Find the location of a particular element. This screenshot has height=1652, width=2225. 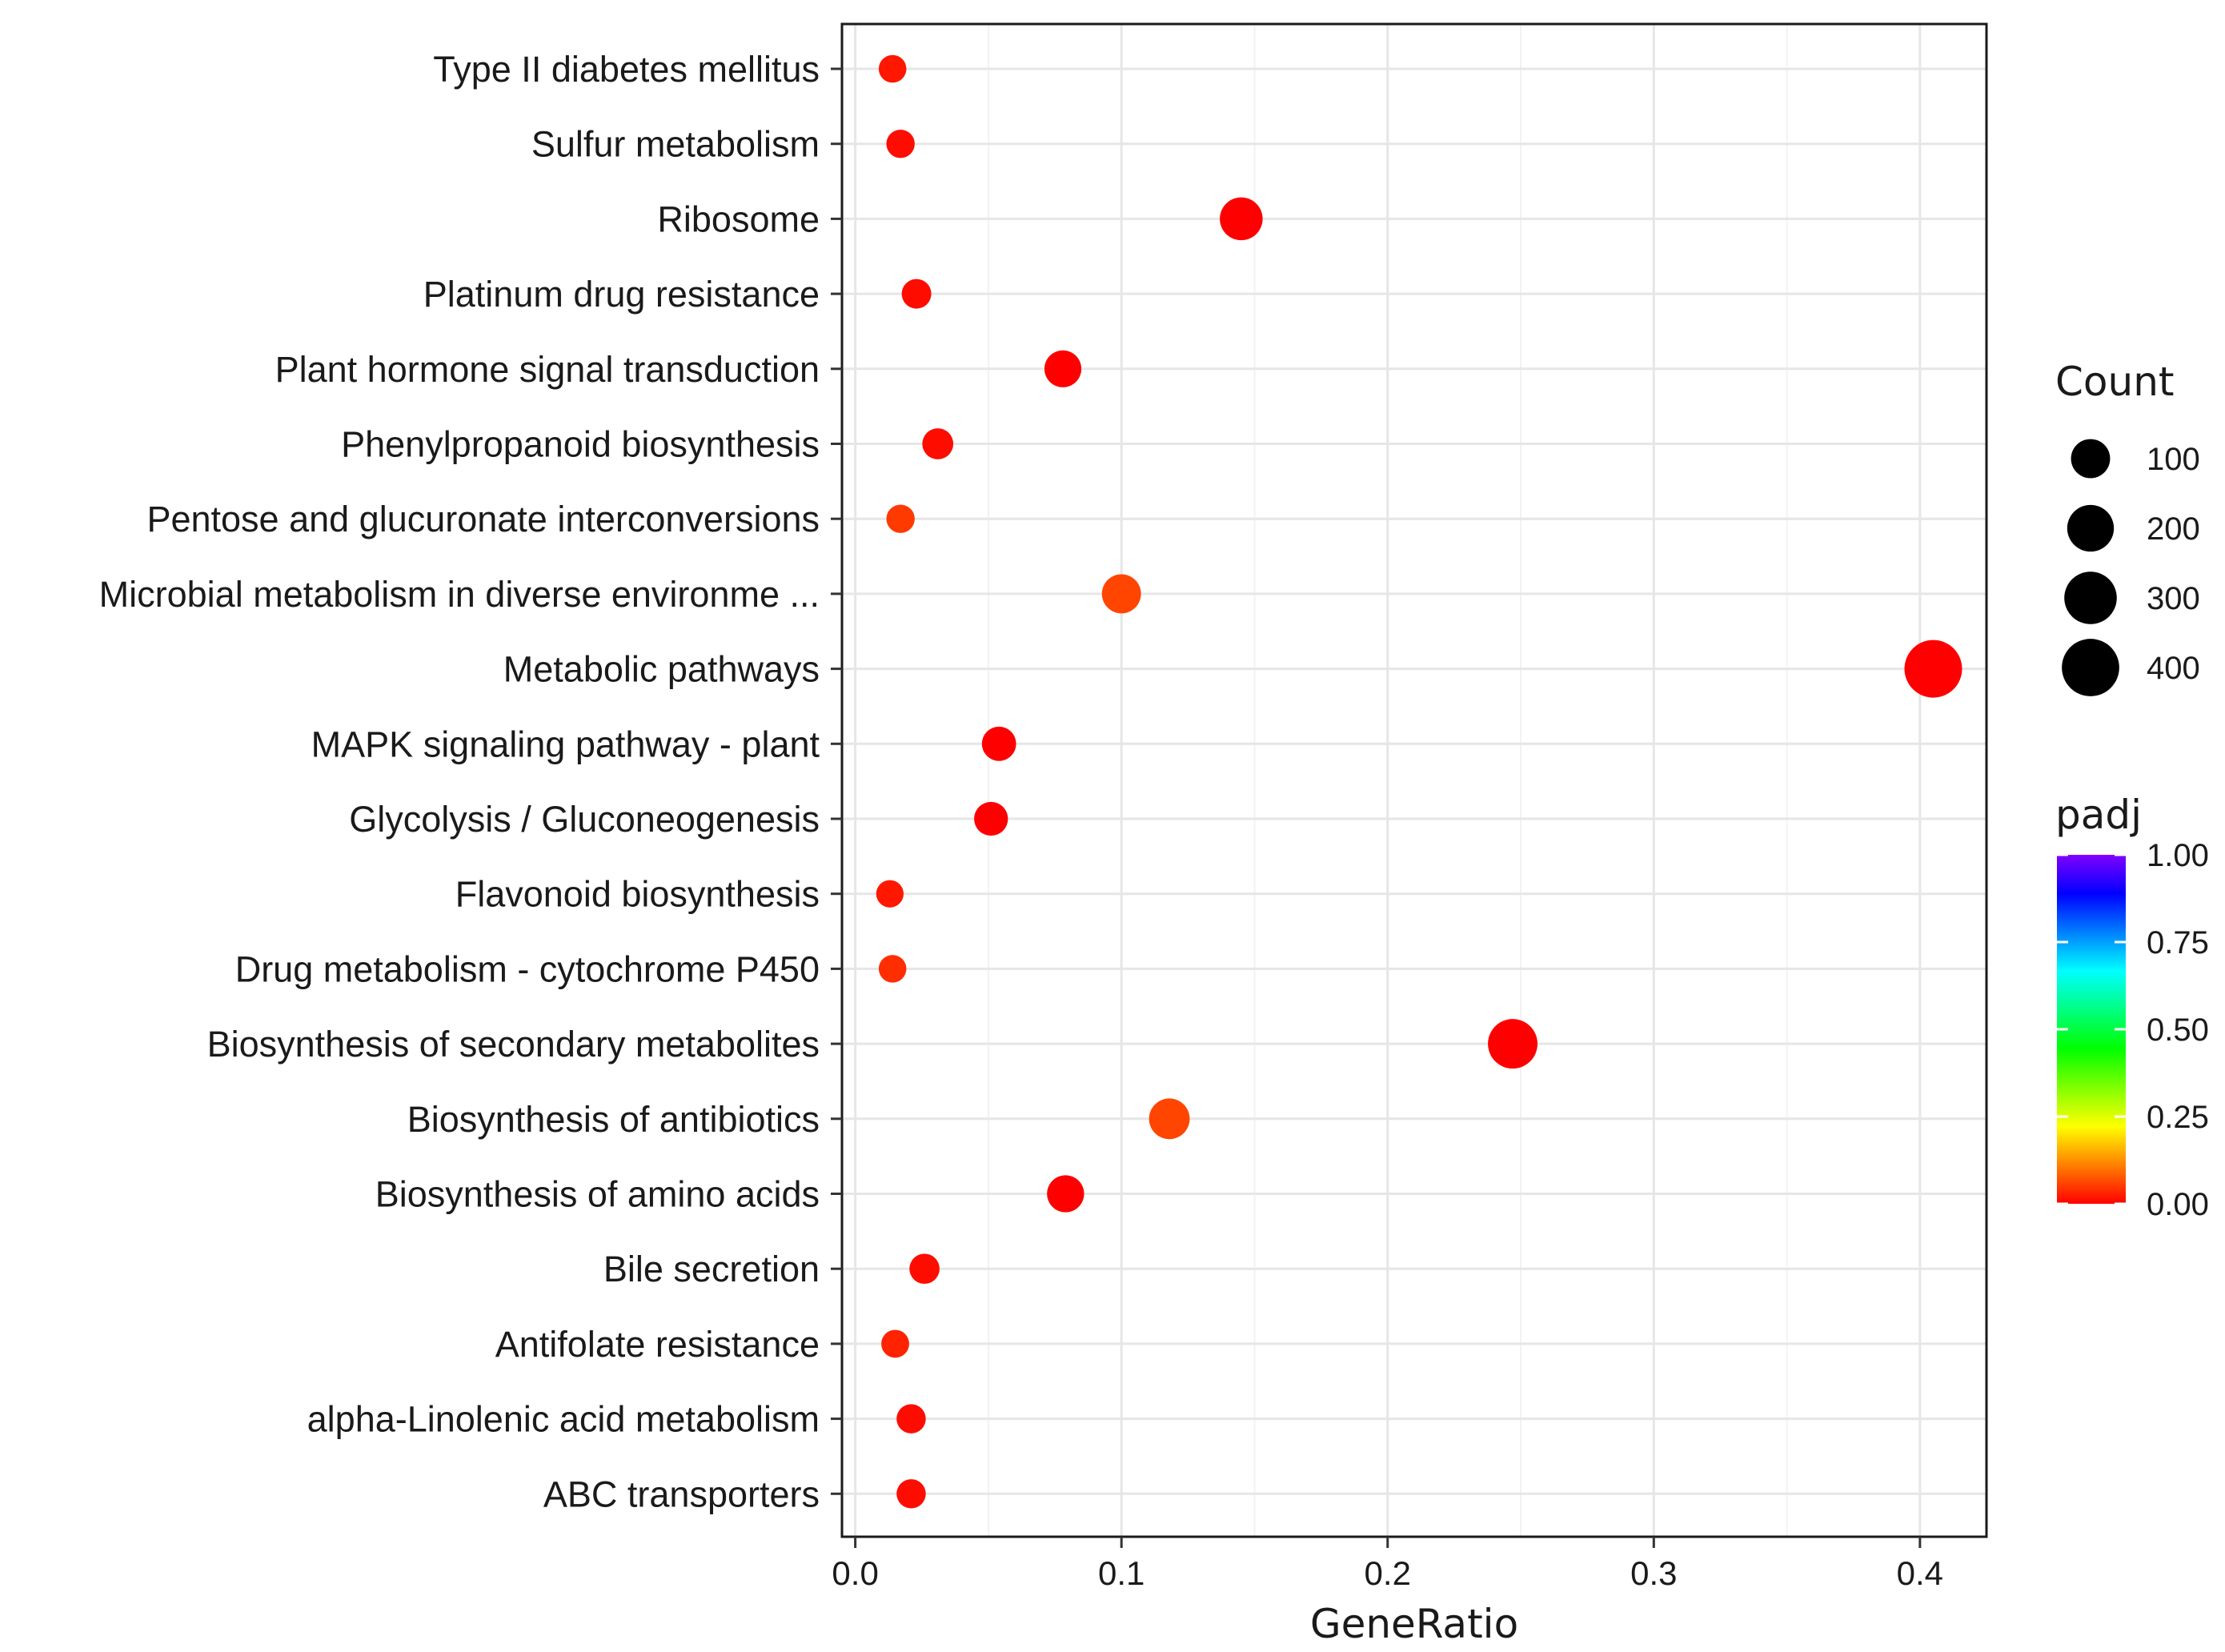

x-tick-label: 0.2 is located at coordinates (1388, 1573).